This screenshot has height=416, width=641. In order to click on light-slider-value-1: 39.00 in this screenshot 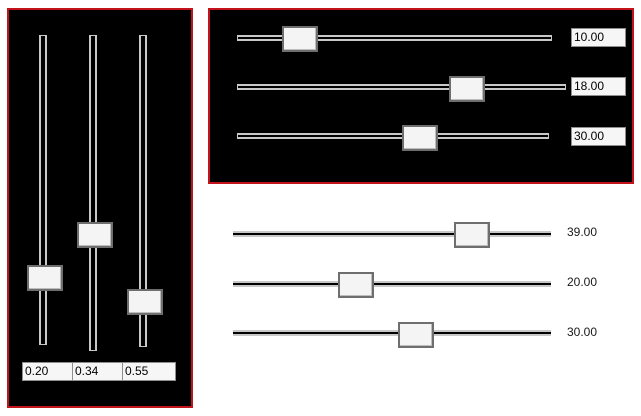, I will do `click(582, 232)`.